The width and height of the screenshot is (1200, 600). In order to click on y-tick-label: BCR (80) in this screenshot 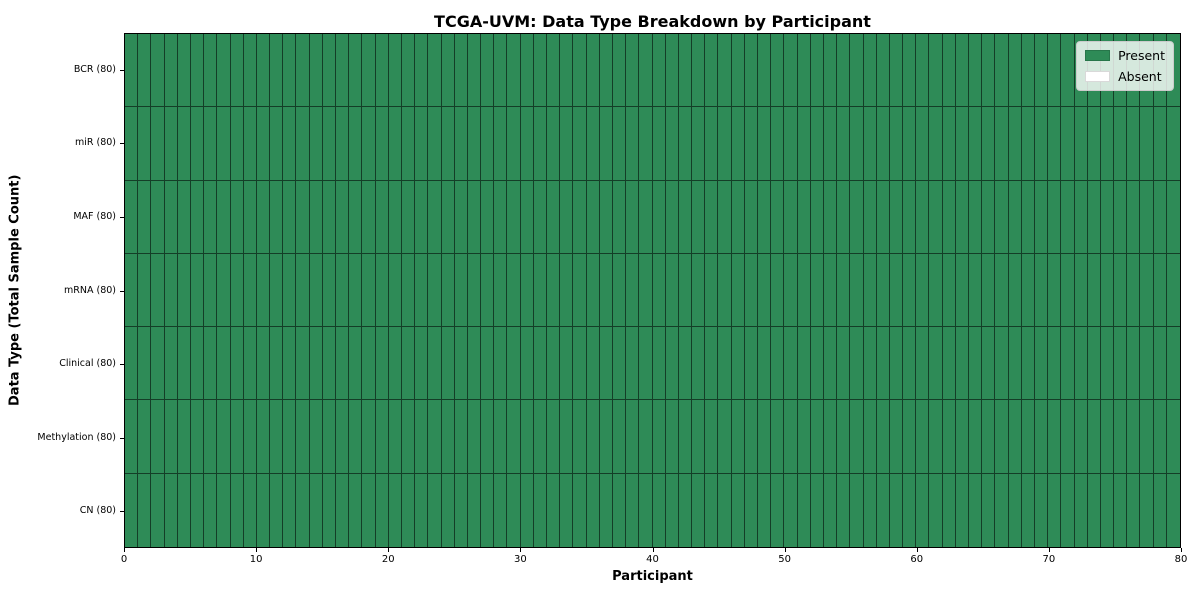, I will do `click(94, 69)`.